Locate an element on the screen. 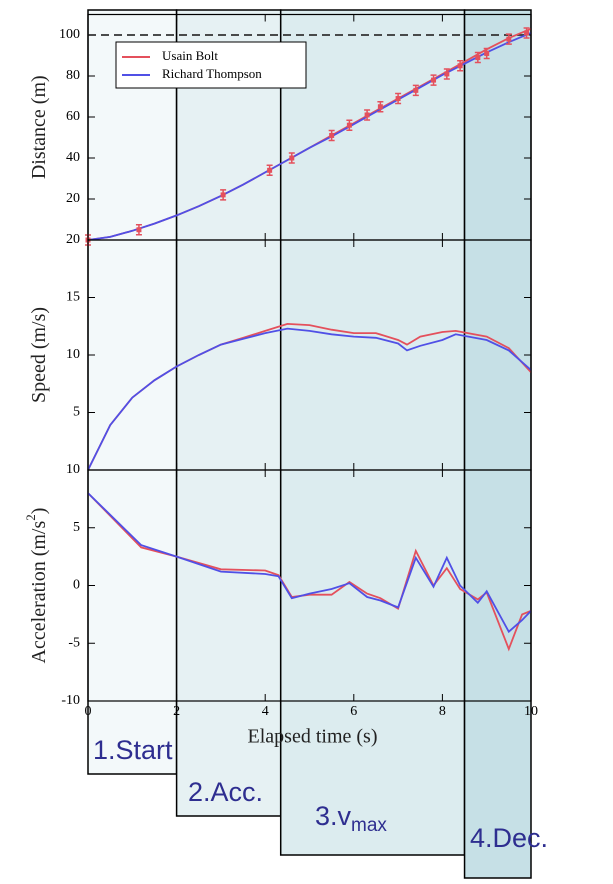 The image size is (613, 884). y-axis-label: Acceleration (m/s2) is located at coordinates (36, 586).